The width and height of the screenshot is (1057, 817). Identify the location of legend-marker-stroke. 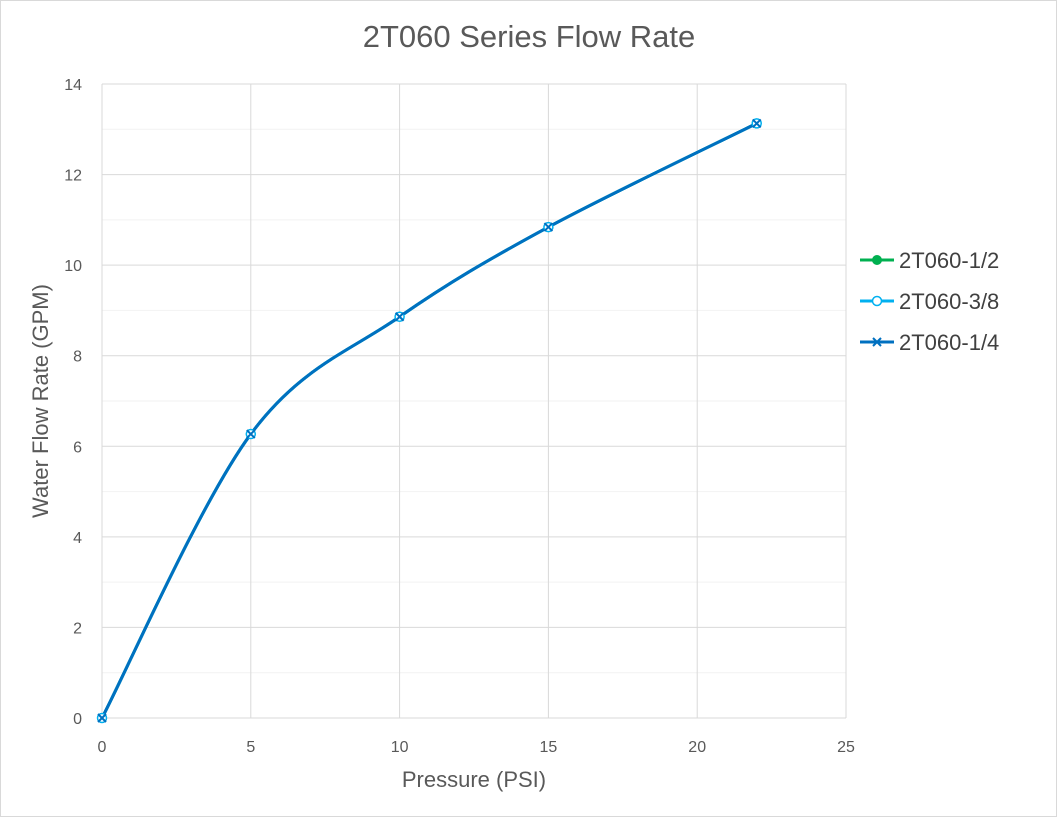
(877, 342).